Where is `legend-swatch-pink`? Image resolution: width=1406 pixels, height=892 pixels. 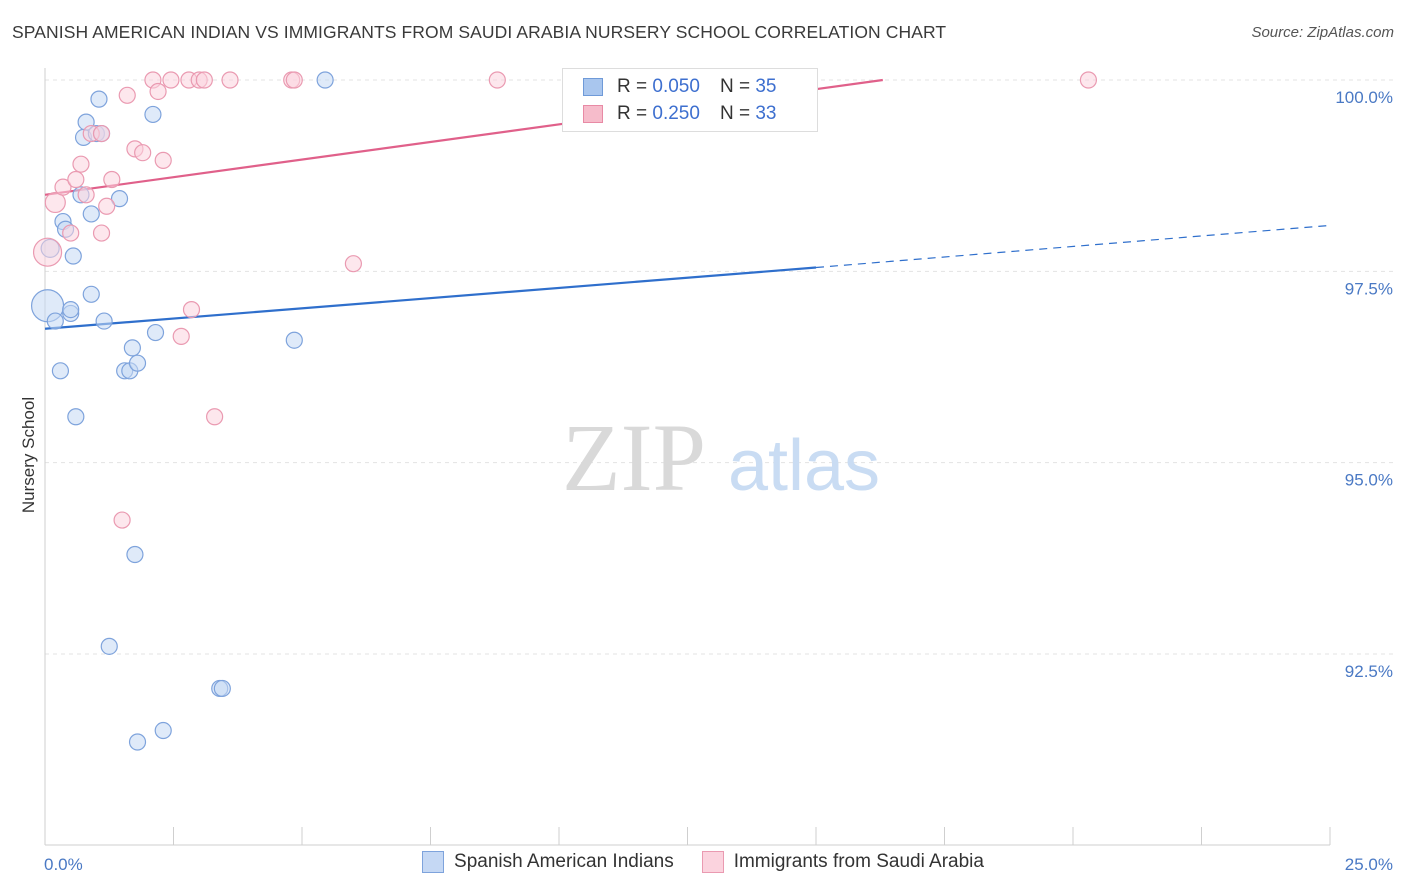 legend-swatch-pink is located at coordinates (593, 114).